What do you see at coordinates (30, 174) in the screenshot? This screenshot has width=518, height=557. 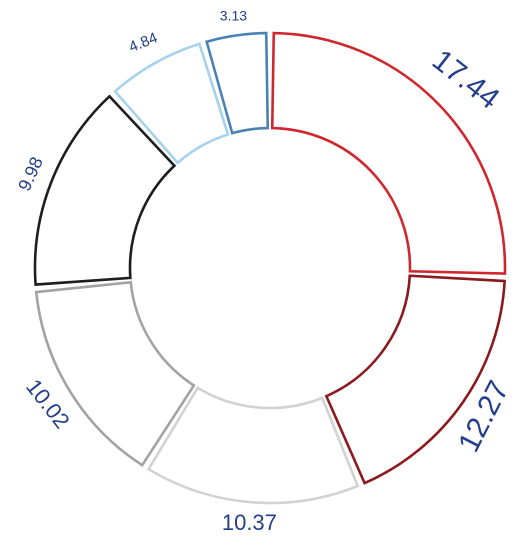 I see `slice-label-5: 9.98` at bounding box center [30, 174].